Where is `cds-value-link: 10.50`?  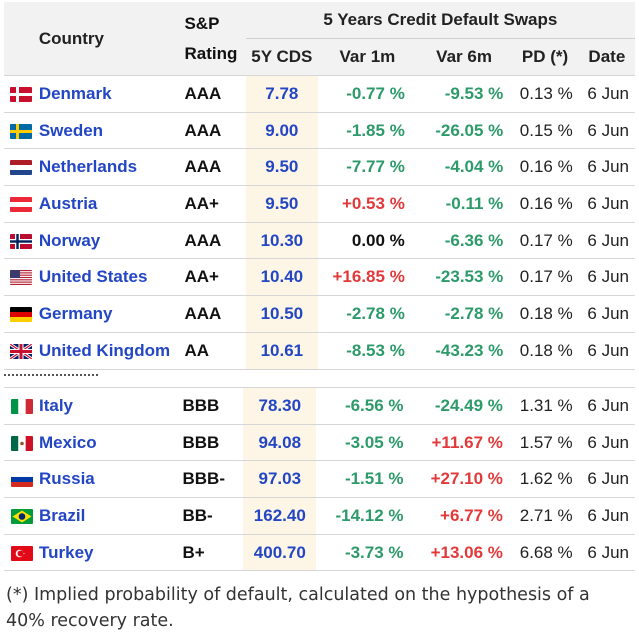
cds-value-link: 10.50 is located at coordinates (281, 314).